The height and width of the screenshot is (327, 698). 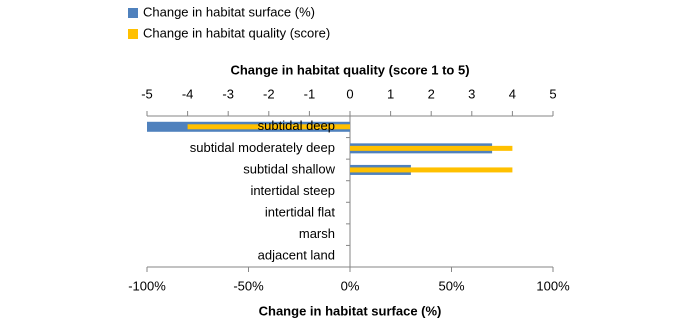 What do you see at coordinates (349, 69) in the screenshot?
I see `top-axis-title: Change in habitat quality (score 1 to 5)` at bounding box center [349, 69].